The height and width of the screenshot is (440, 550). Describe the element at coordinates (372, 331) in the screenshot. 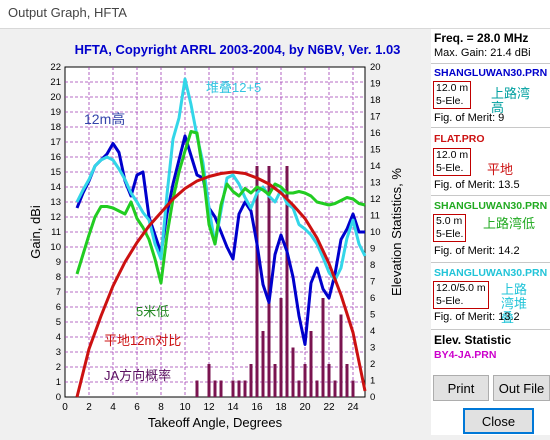

I see `y2-tick-label: 4` at that location.